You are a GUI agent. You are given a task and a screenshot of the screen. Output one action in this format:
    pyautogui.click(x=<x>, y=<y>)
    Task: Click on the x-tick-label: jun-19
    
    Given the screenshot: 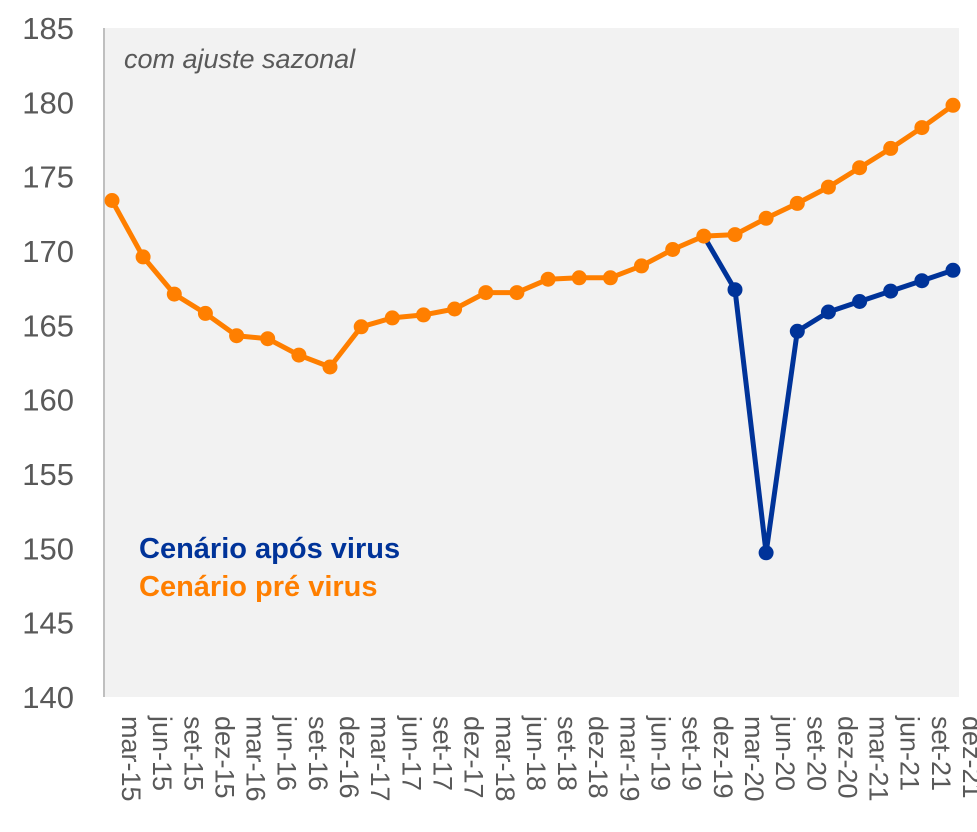 What is the action you would take?
    pyautogui.click(x=661, y=753)
    